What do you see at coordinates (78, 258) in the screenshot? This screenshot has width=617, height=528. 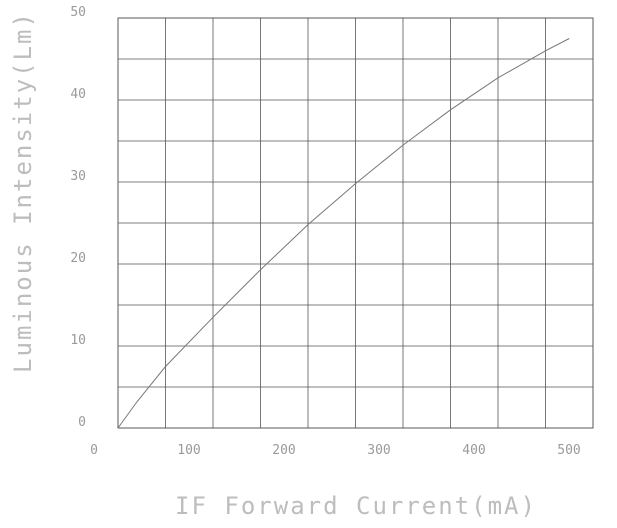 I see `y-tick-label-2: 20` at bounding box center [78, 258].